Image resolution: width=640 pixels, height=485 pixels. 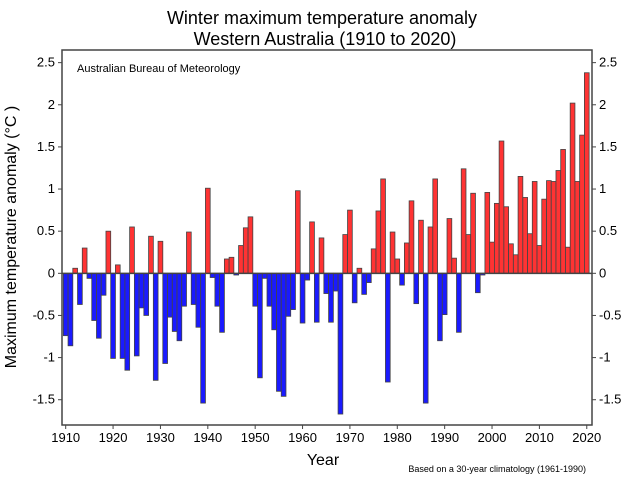 I want to click on bar-1957, so click(x=288, y=294).